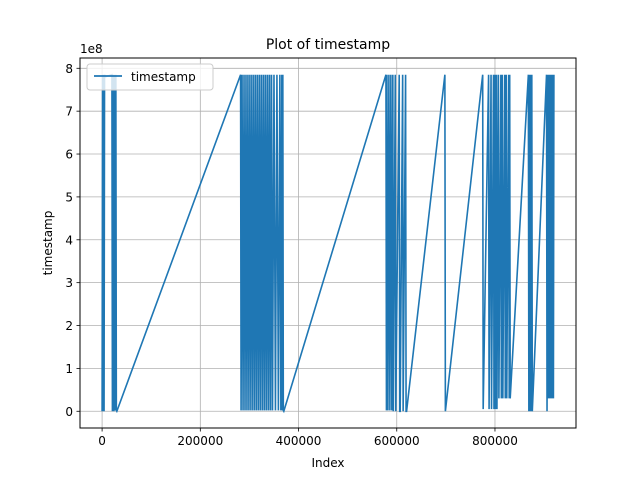  Describe the element at coordinates (200, 441) in the screenshot. I see `x-tick-label: 200000` at that location.